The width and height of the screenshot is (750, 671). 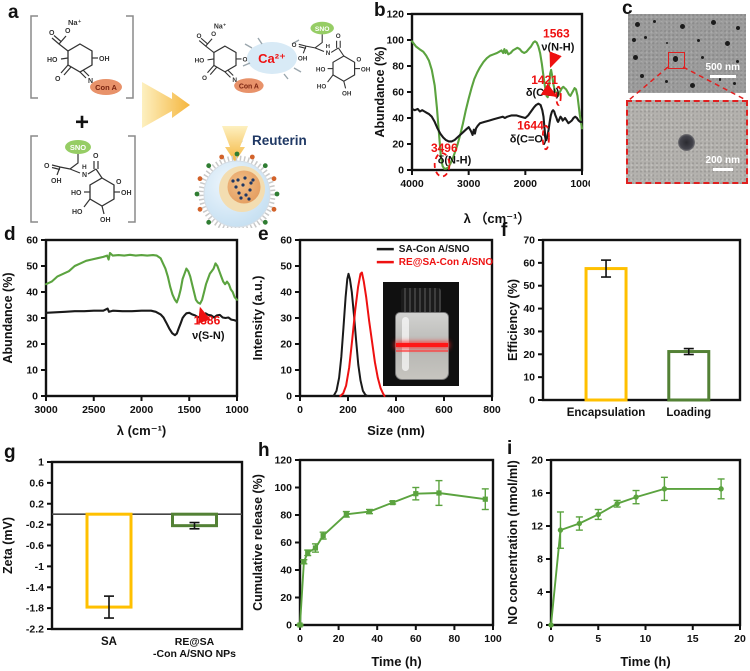 I want to click on svg-text: 0.6, so click(x=36, y=483).